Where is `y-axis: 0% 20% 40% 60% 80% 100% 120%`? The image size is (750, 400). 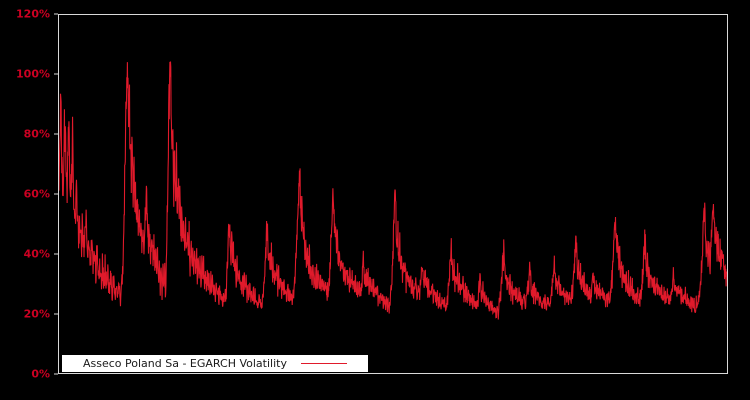 y-axis: 0% 20% 40% 60% 80% 100% 120% is located at coordinates (29, 200).